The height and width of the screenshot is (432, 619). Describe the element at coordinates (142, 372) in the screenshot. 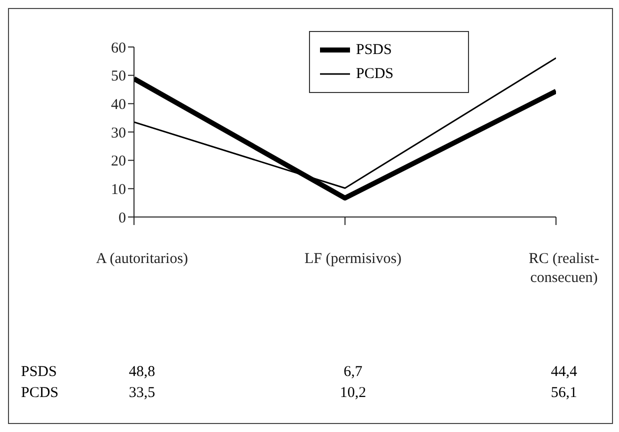

I see `data-label: 48,8` at that location.